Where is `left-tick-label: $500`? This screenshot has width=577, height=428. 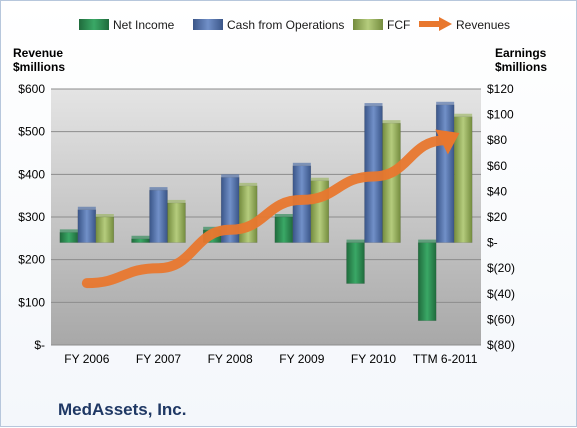
left-tick-label: $500 is located at coordinates (31, 132).